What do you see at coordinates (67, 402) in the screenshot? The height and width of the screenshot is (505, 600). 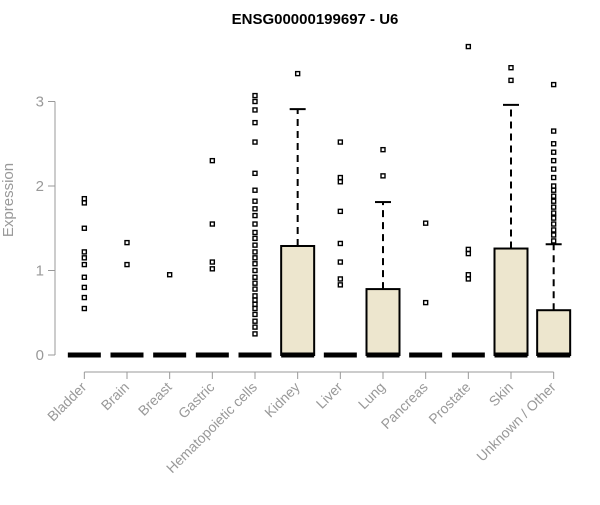 I see `x-tick-label: Bladder` at bounding box center [67, 402].